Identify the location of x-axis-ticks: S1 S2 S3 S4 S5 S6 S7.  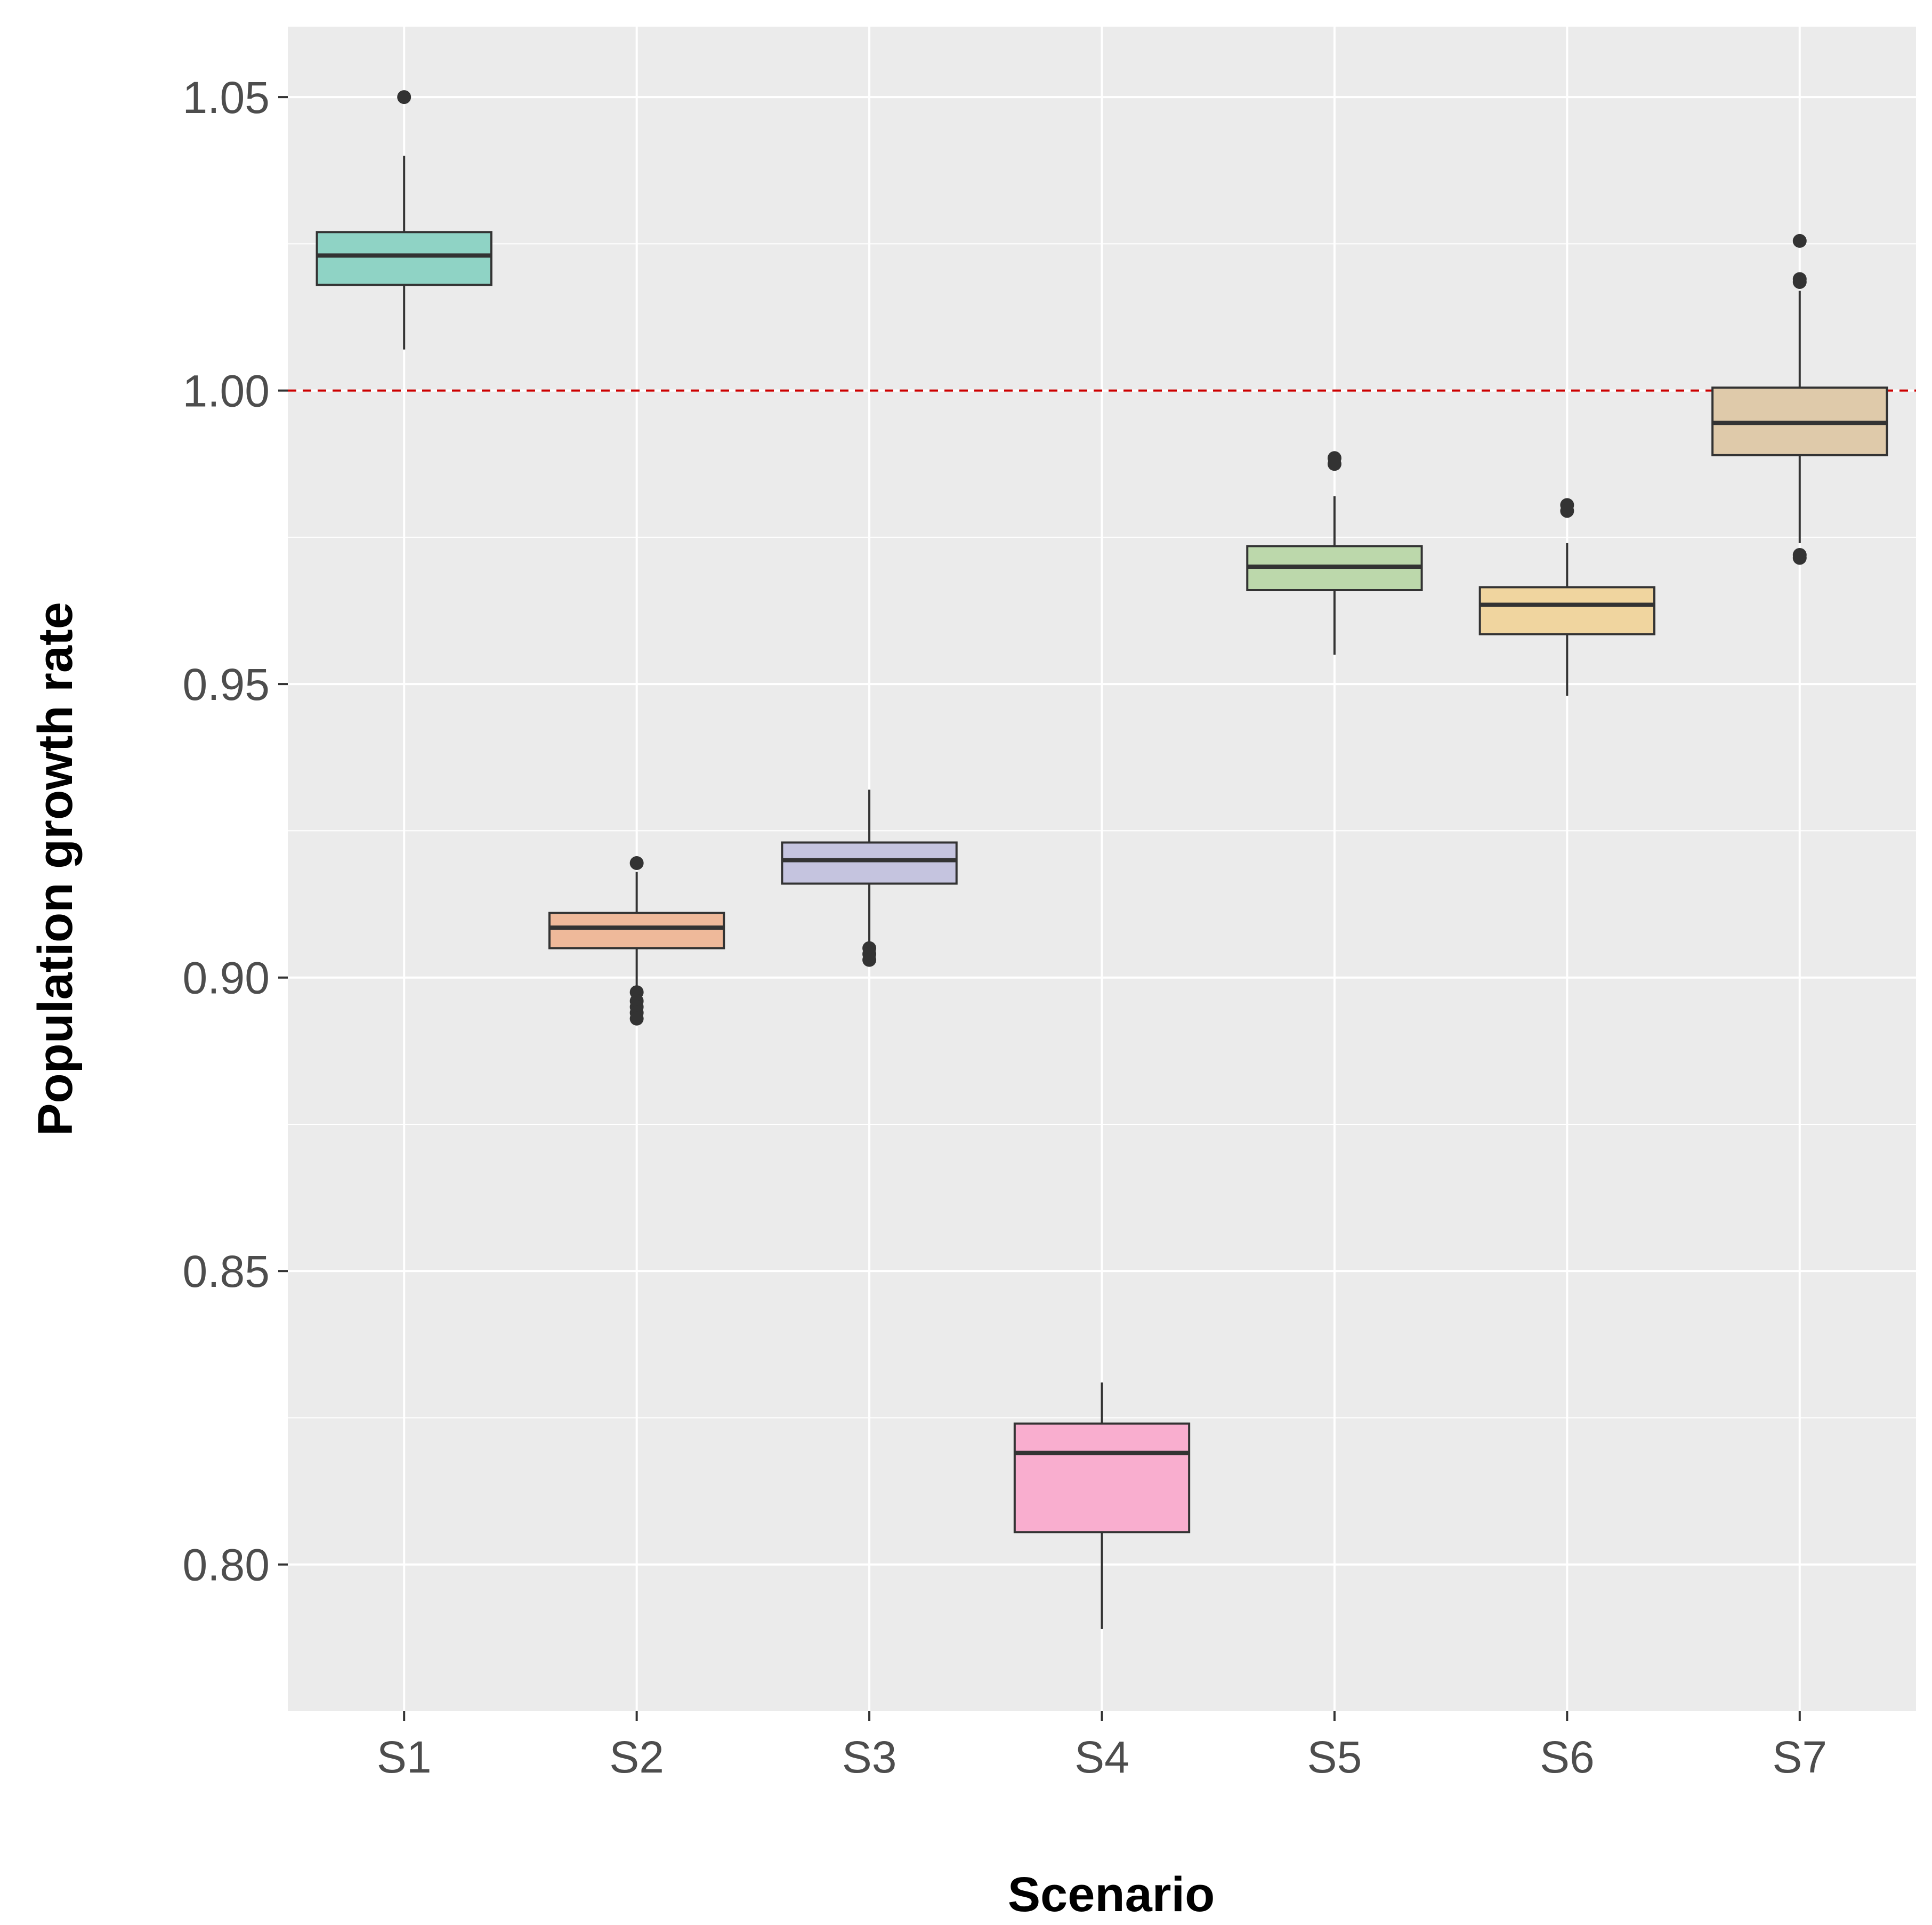
(1102, 1746).